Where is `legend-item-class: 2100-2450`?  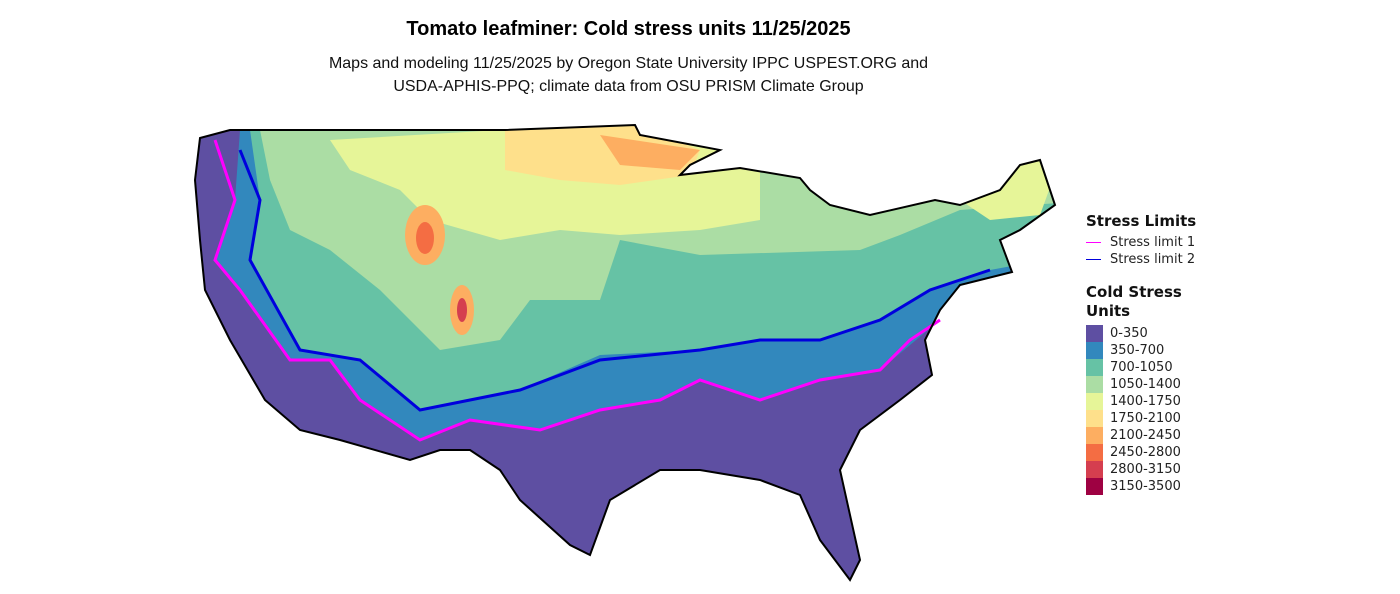 legend-item-class: 2100-2450 is located at coordinates (1134, 435).